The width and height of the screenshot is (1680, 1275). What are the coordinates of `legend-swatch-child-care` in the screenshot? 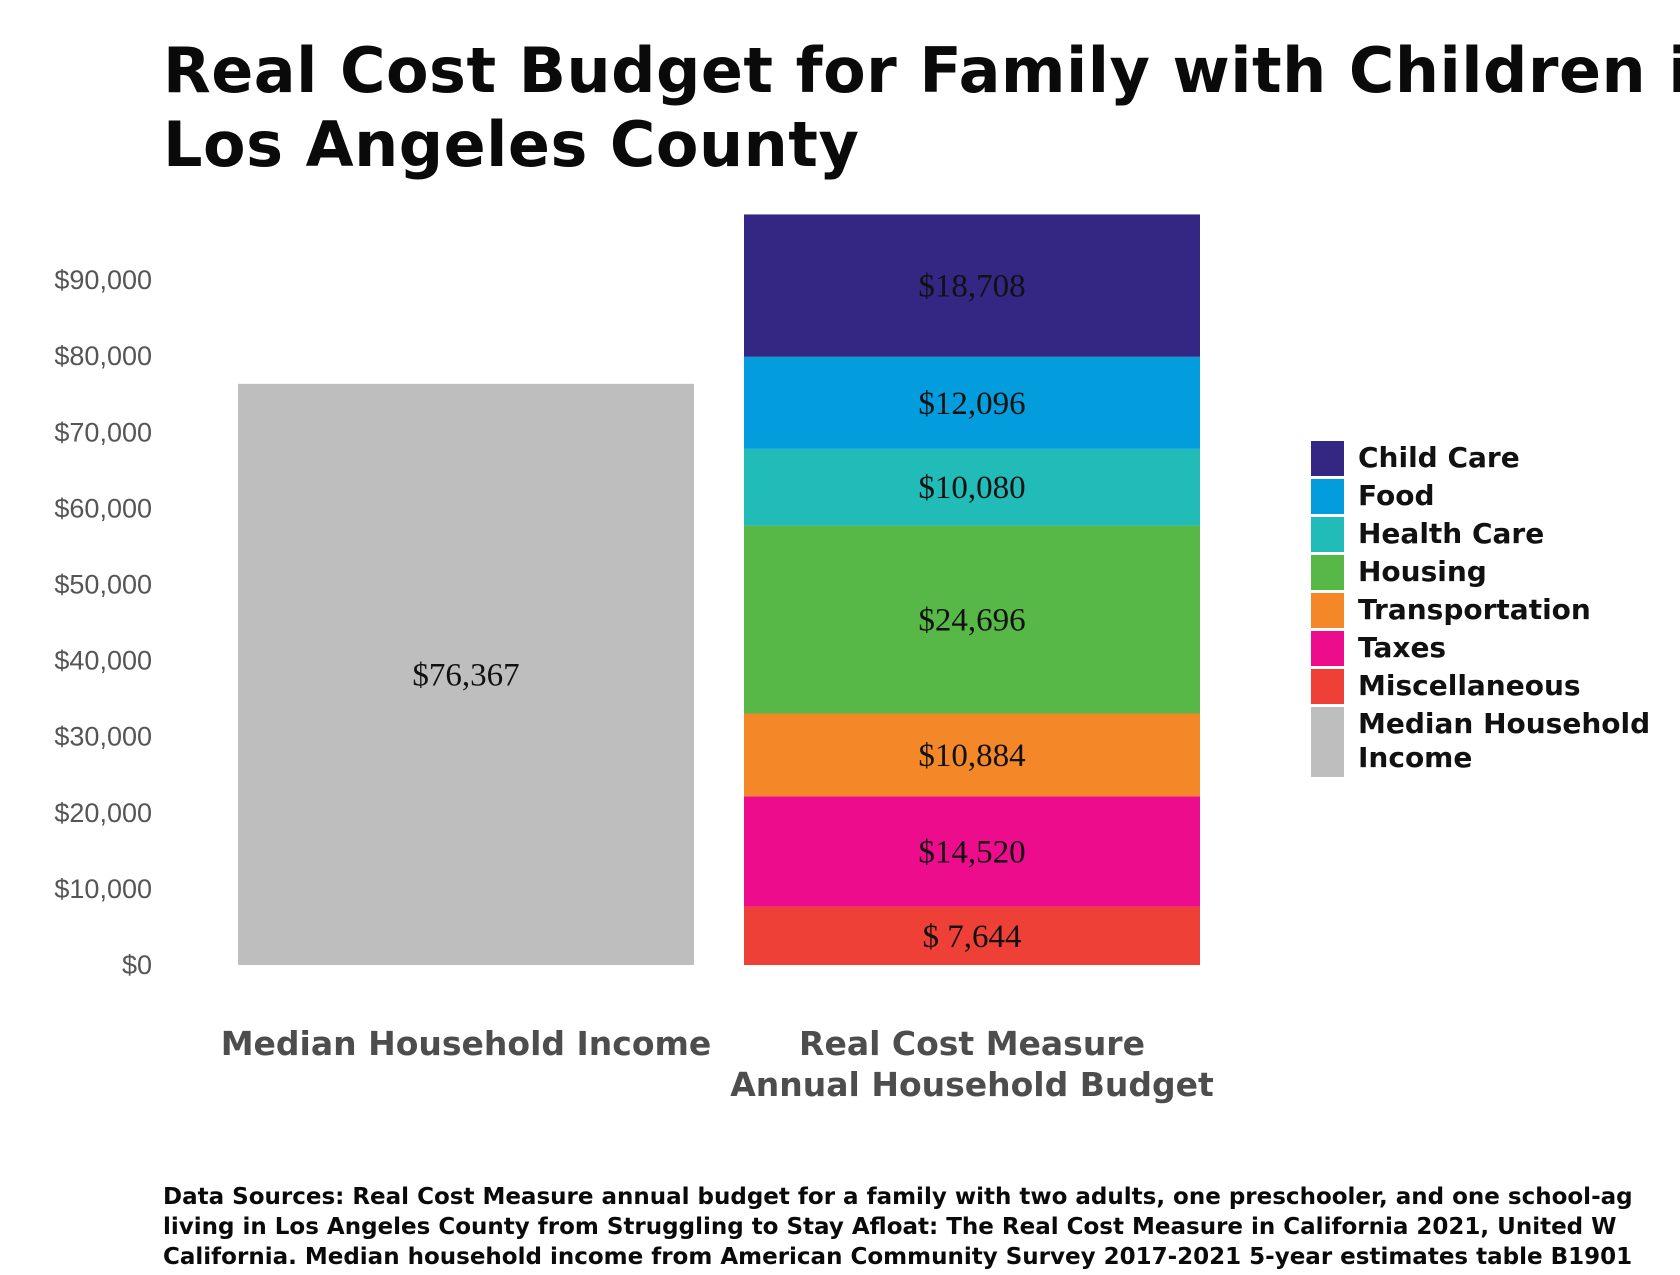 It's located at (1327, 458).